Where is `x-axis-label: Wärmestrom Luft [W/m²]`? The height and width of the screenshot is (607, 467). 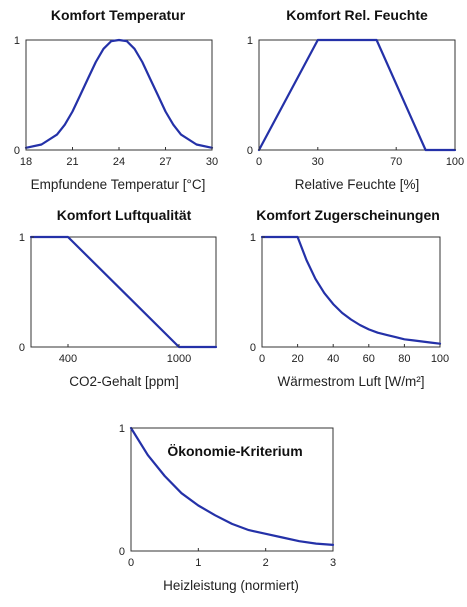
x-axis-label: Wärmestrom Luft [W/m²] is located at coordinates (350, 381).